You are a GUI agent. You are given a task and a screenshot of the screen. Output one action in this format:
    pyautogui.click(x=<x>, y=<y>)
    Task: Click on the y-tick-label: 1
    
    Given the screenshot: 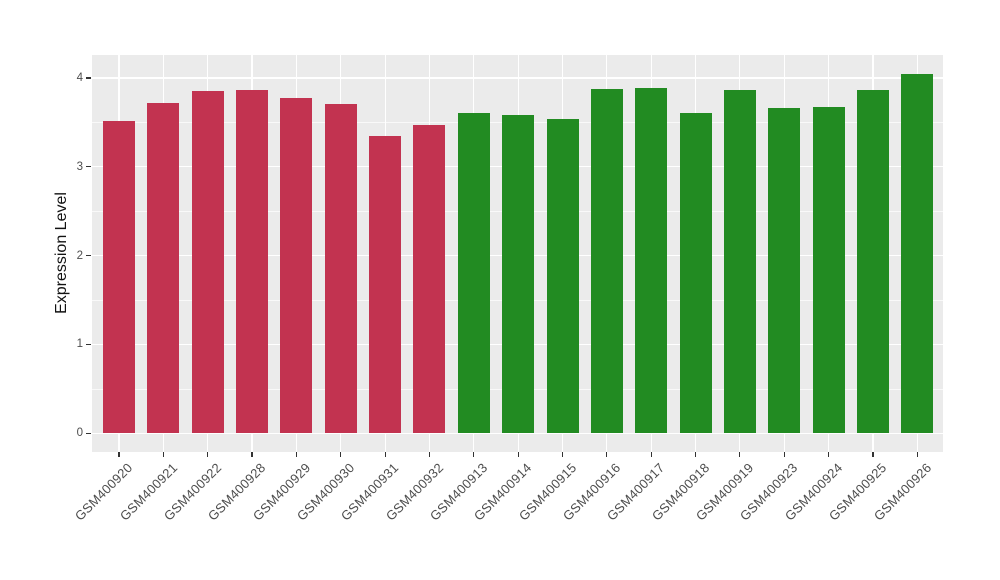 What is the action you would take?
    pyautogui.click(x=79, y=344)
    